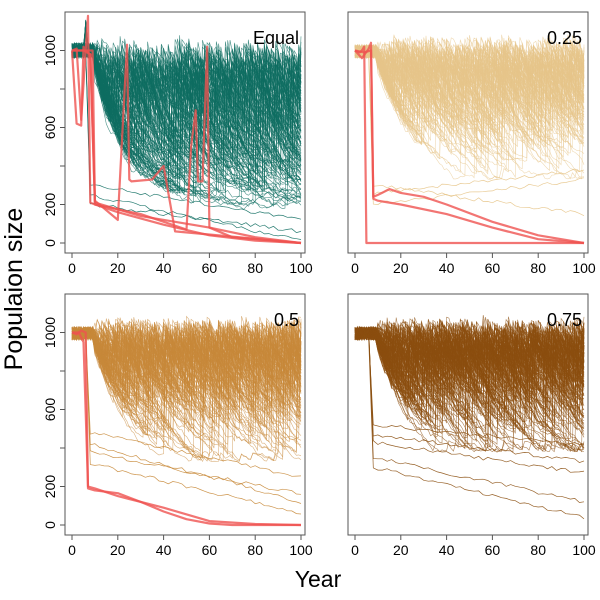  Describe the element at coordinates (14, 289) in the screenshot. I see `y-axis-label: Populaion size` at that location.